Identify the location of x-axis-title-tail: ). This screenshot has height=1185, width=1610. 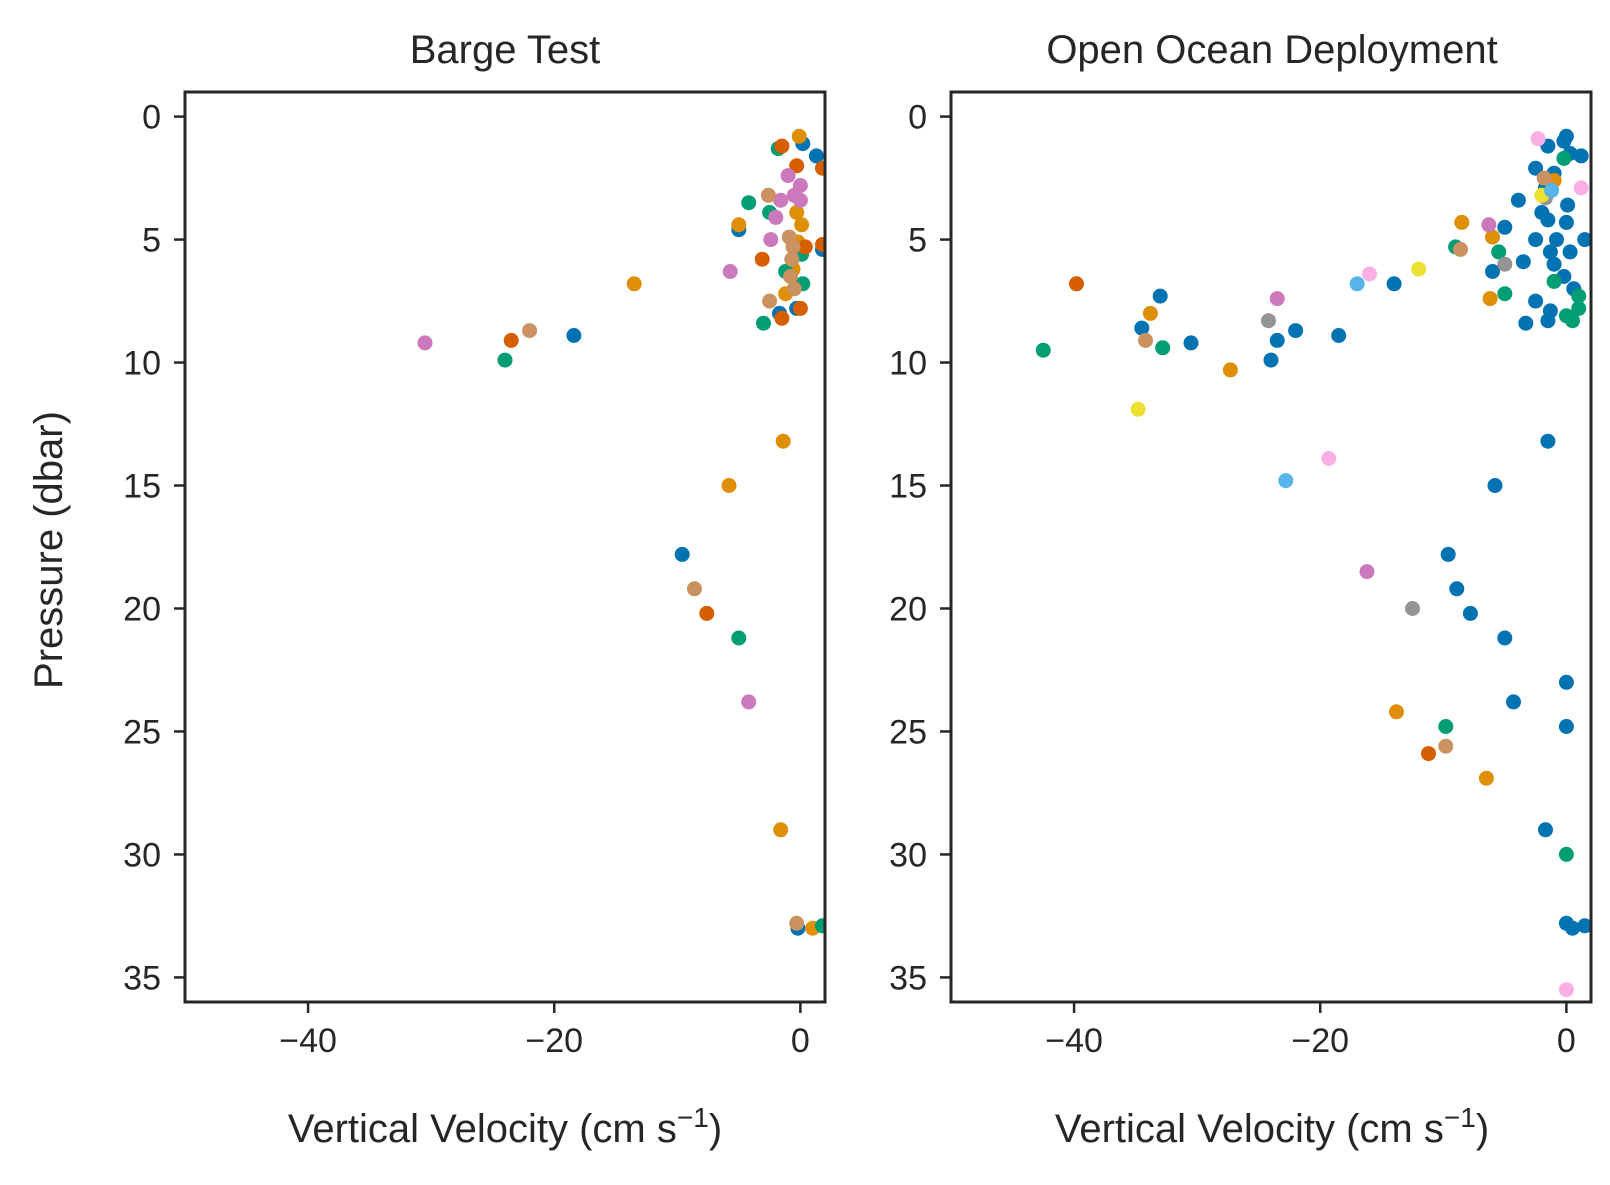
(715, 1129).